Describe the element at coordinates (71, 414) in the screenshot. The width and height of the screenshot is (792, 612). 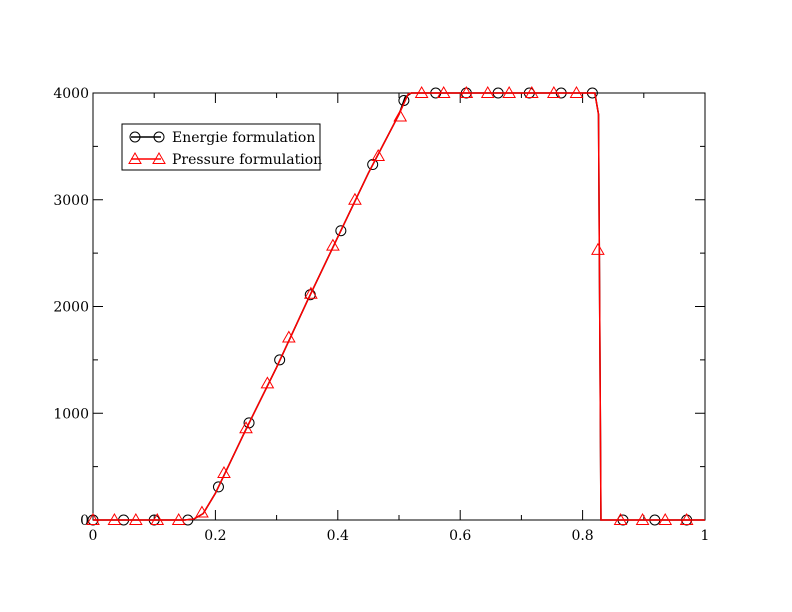
I see `y-tick-label: 1000` at that location.